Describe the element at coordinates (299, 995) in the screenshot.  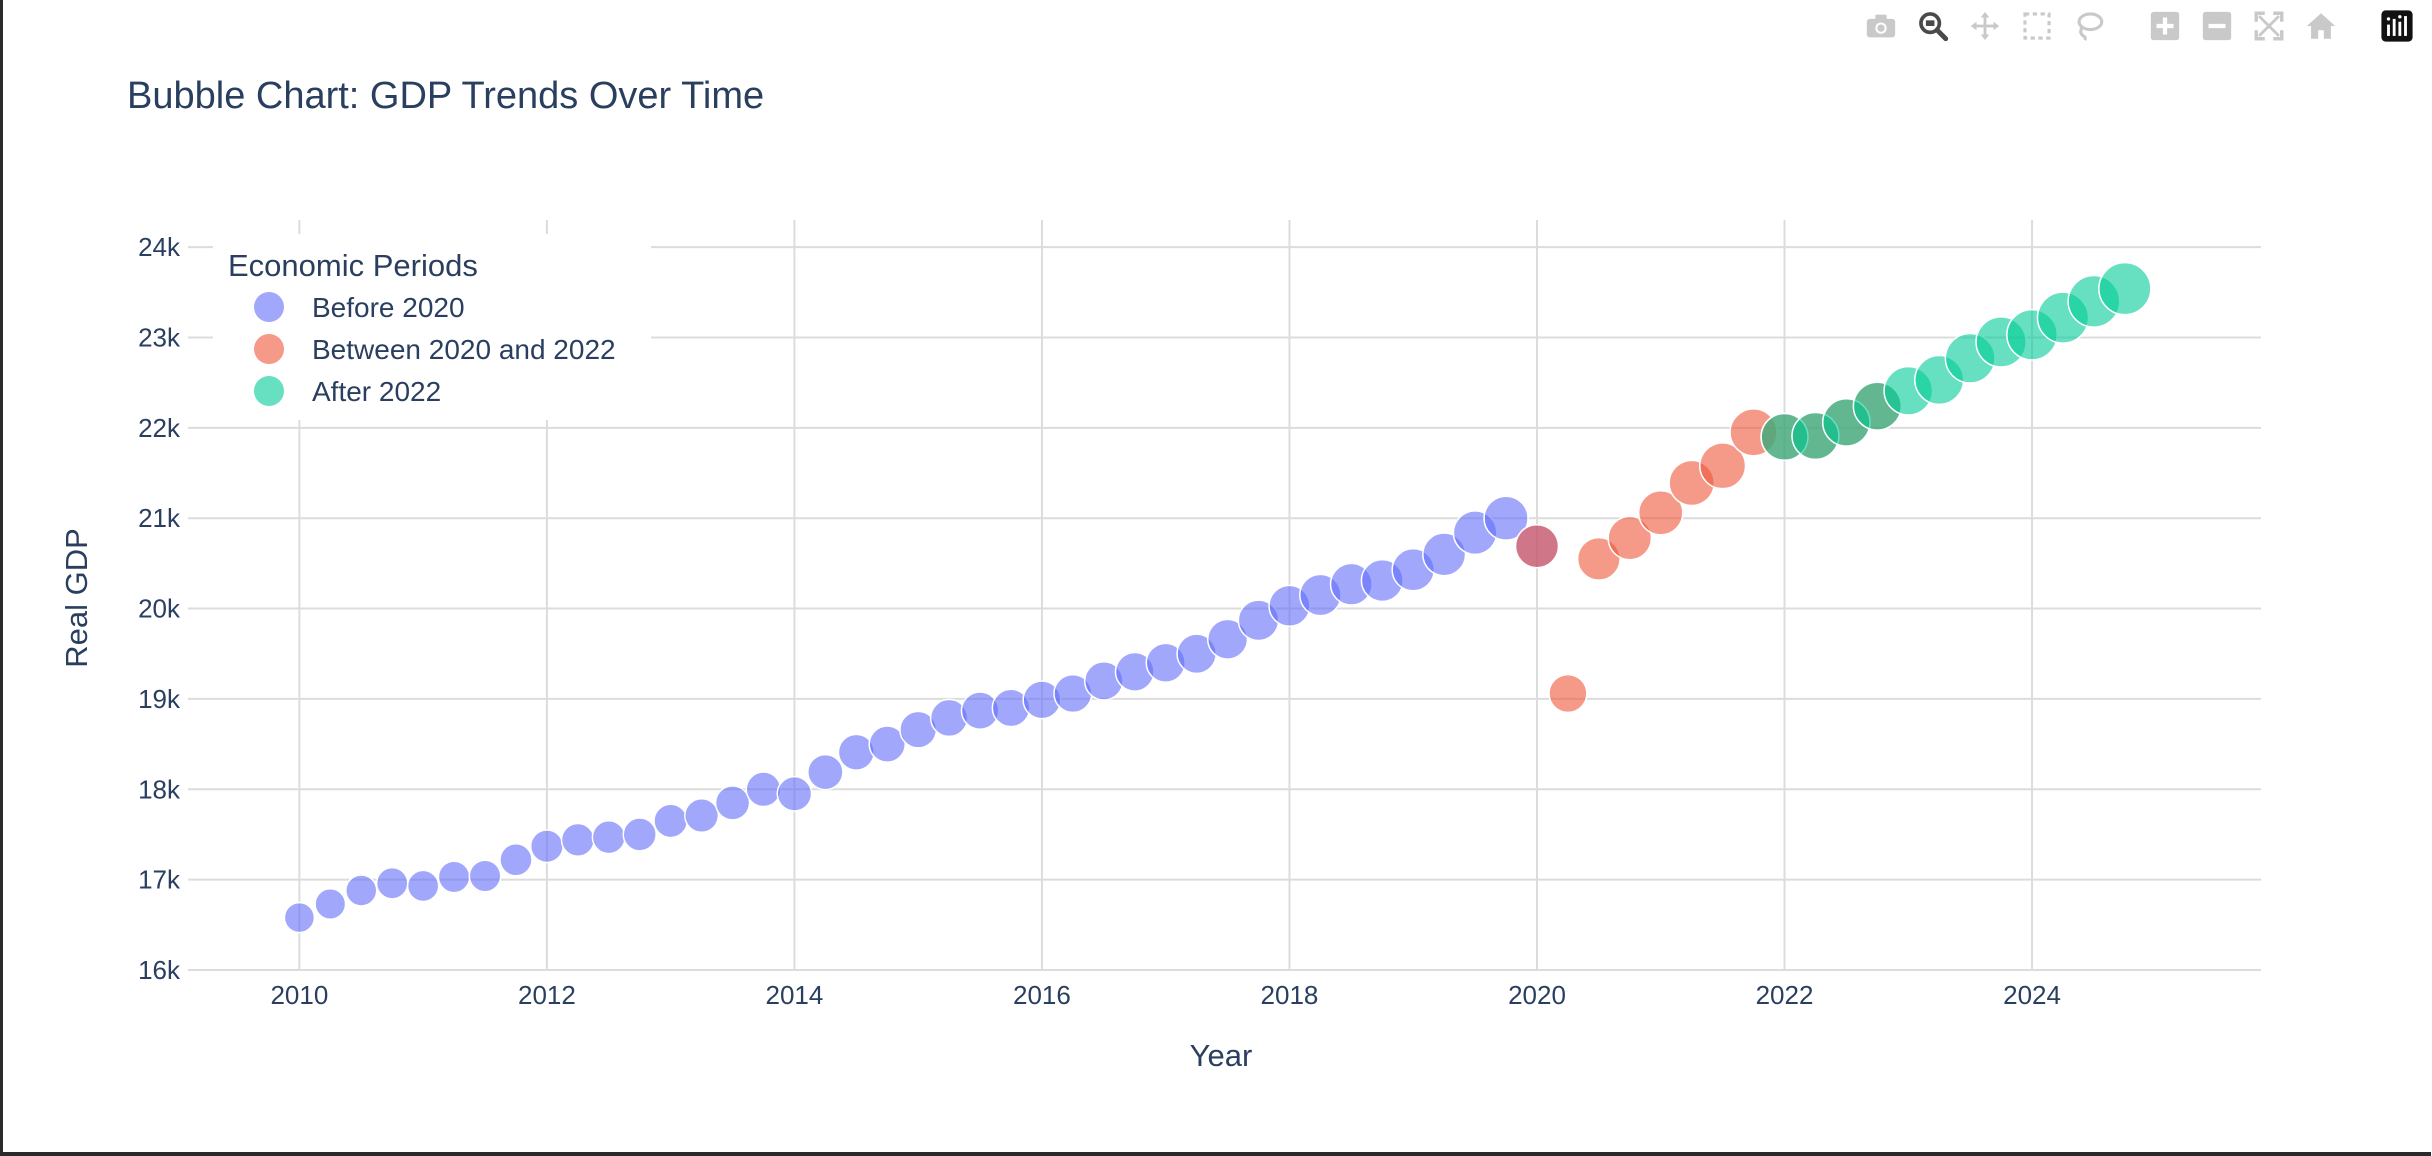
I see `x-tick-label: 2010` at that location.